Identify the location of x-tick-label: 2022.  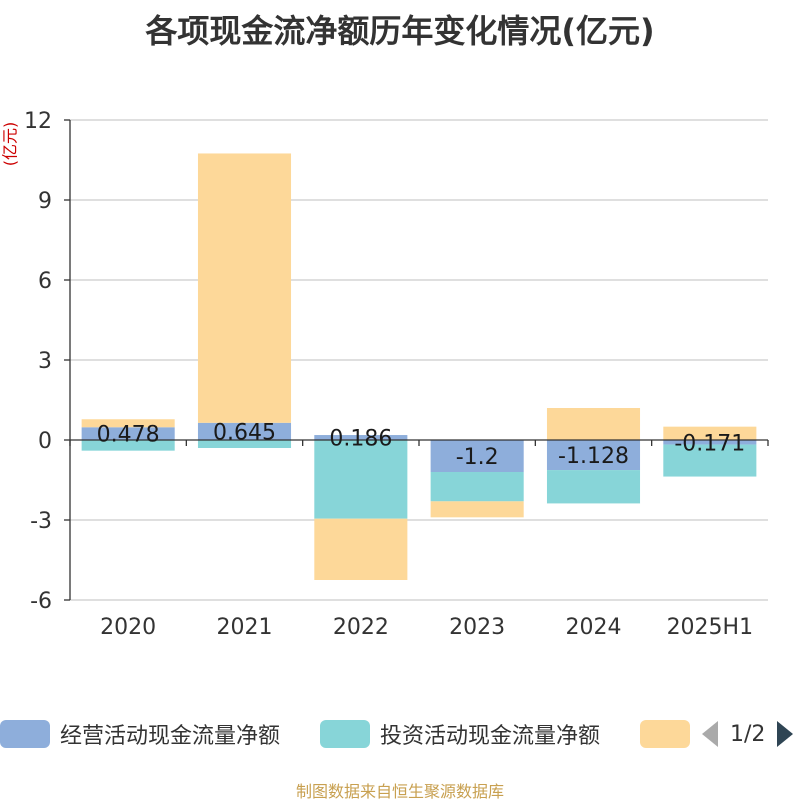
(361, 627).